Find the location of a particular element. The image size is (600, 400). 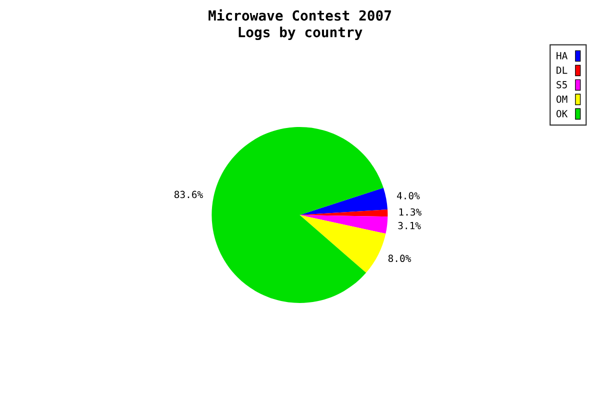

chart-title: Microwave Contest 2007 Logs by country is located at coordinates (299, 24).